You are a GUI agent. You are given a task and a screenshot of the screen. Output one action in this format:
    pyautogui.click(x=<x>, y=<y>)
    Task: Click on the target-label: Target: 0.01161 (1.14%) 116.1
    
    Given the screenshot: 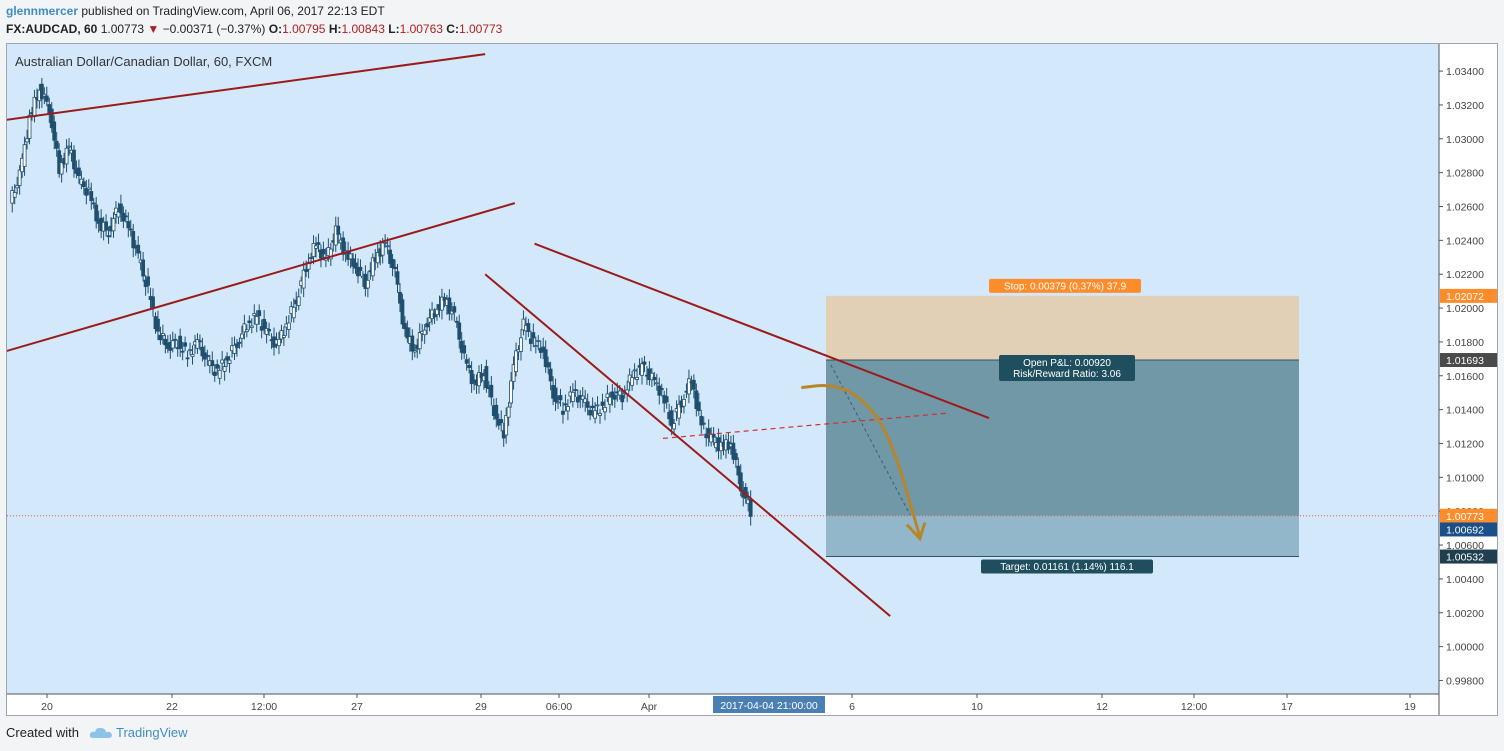 What is the action you would take?
    pyautogui.click(x=1067, y=567)
    